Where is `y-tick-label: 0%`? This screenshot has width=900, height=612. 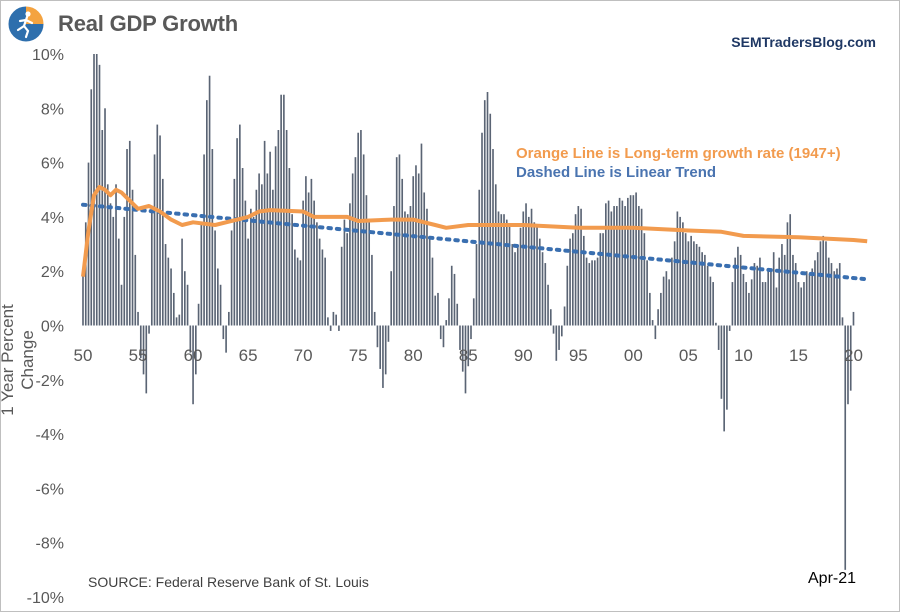 y-tick-label: 0% is located at coordinates (52, 327).